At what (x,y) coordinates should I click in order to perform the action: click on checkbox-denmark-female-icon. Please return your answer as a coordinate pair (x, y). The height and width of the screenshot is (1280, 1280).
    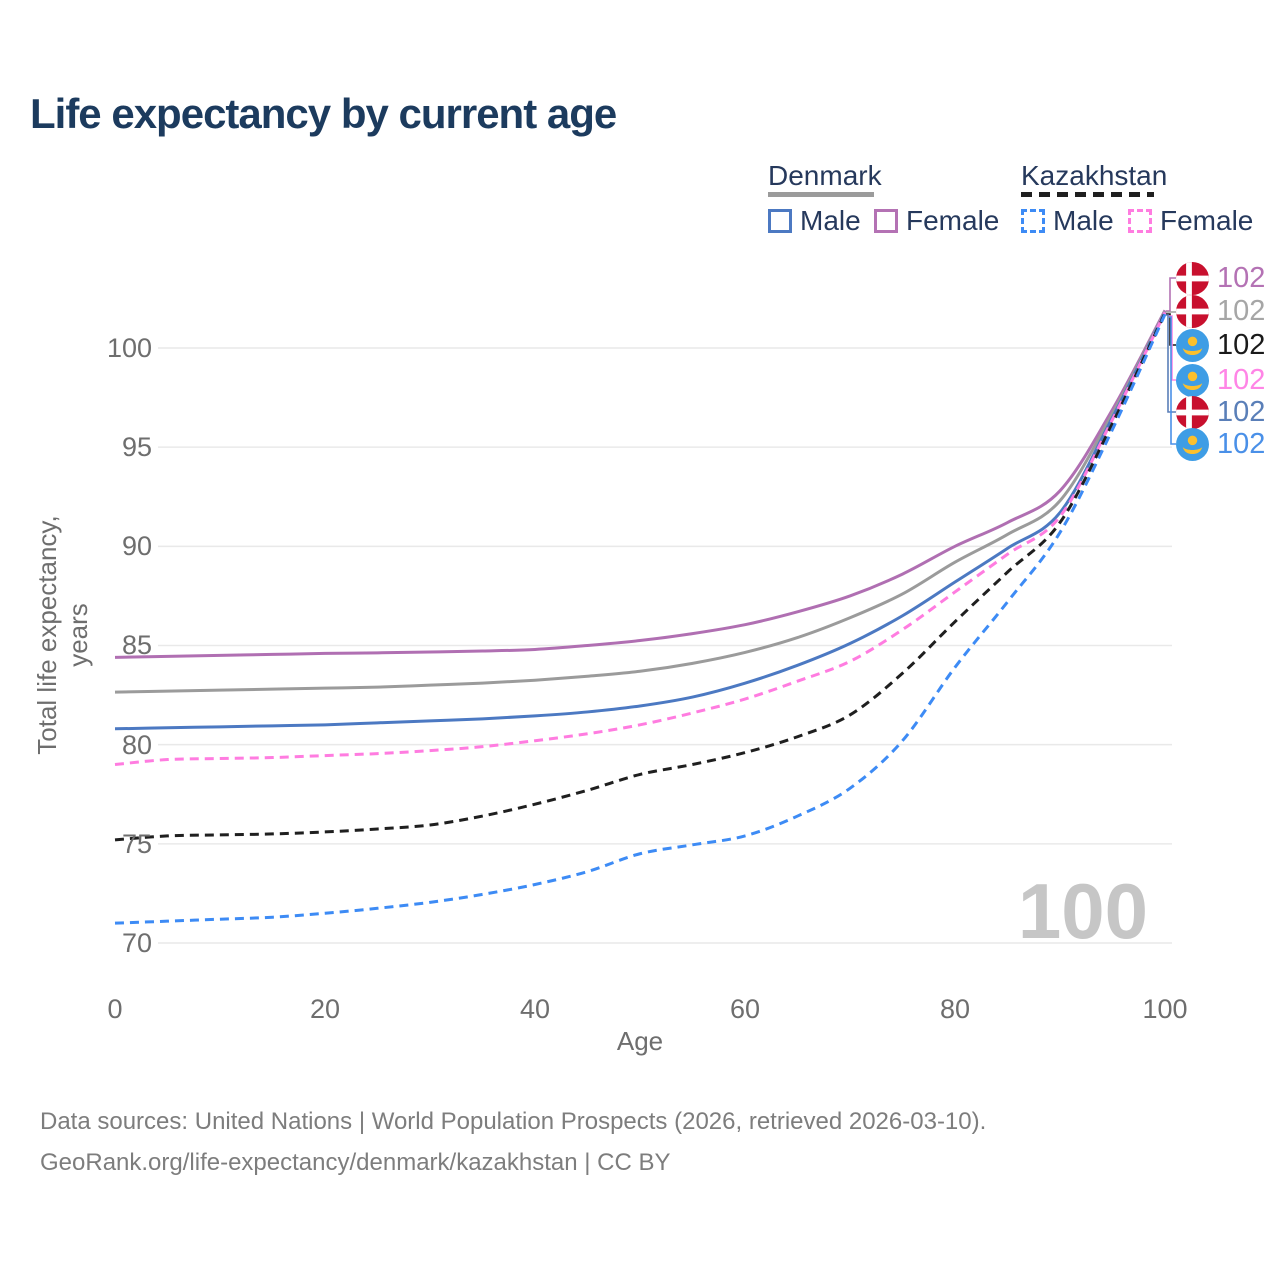
    Looking at the image, I should click on (886, 221).